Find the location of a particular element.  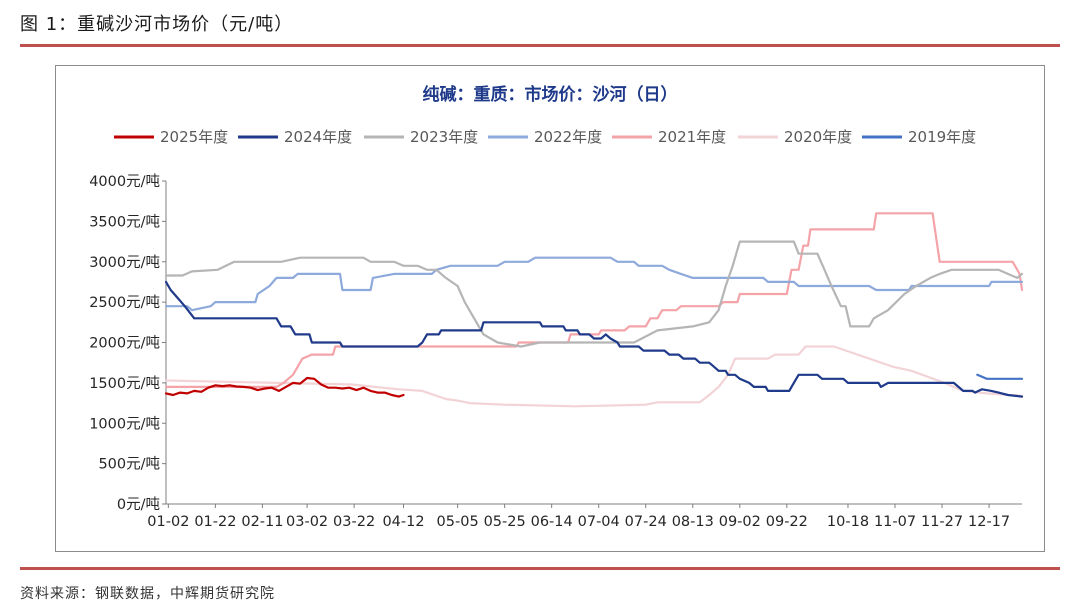

y-tick-label: 1000元/吨 is located at coordinates (124, 423).